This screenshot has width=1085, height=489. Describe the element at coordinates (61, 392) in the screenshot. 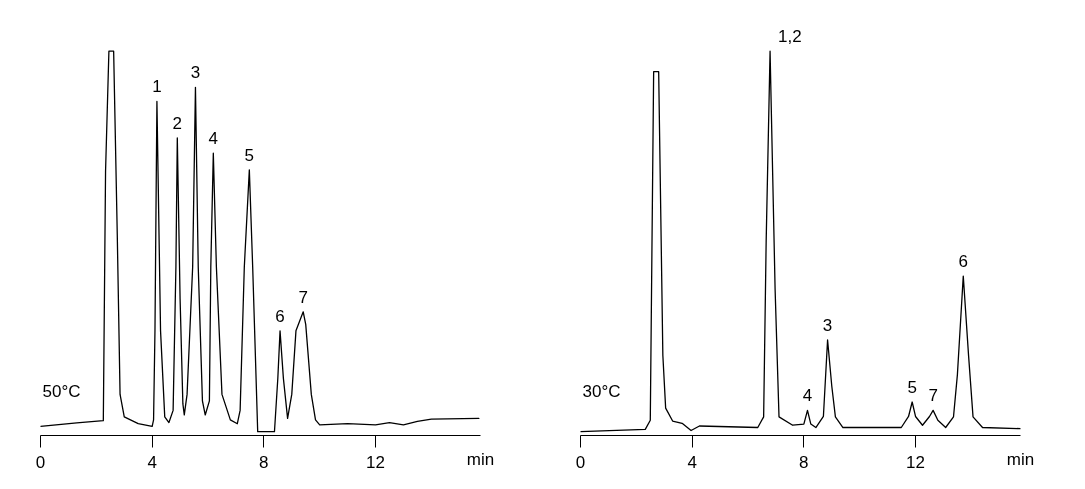

I see `annotation: 50°C` at that location.